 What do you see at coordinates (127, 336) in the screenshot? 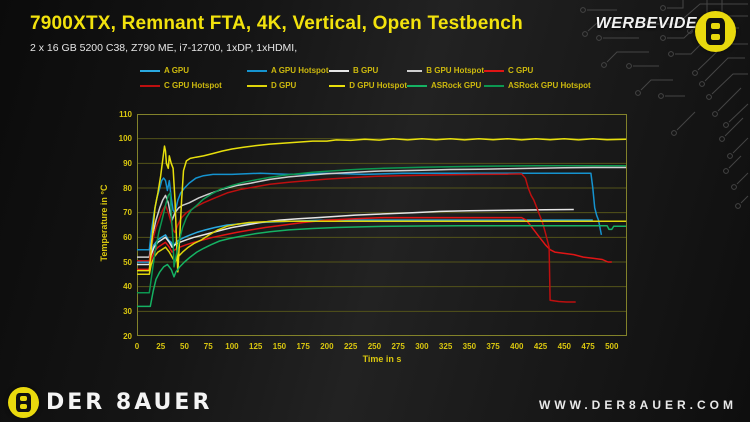
I see `y-tick-label: 20` at bounding box center [127, 336].